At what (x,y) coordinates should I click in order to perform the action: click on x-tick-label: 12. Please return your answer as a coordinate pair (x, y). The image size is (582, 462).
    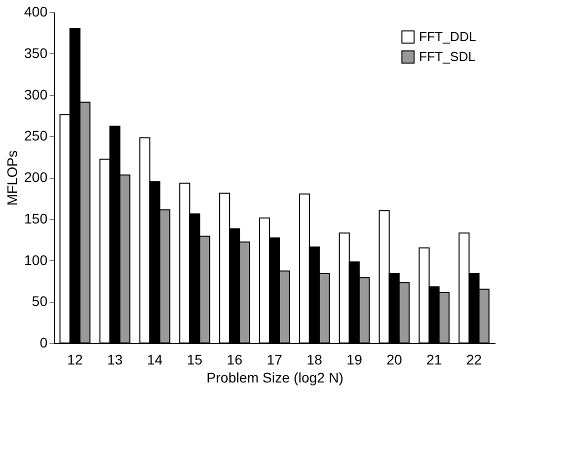
    Looking at the image, I should click on (75, 360).